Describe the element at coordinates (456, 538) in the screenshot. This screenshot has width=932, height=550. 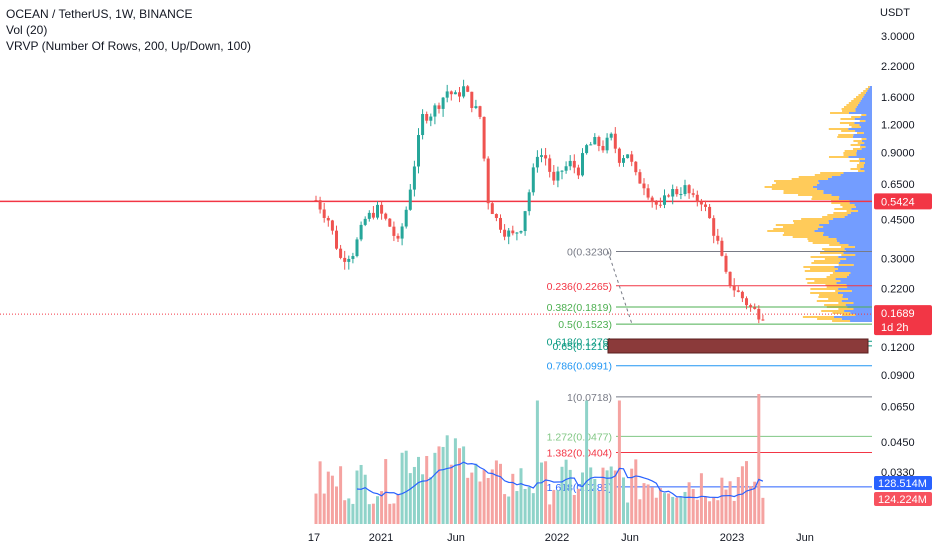
I see `time-axis-tick: Jun` at that location.